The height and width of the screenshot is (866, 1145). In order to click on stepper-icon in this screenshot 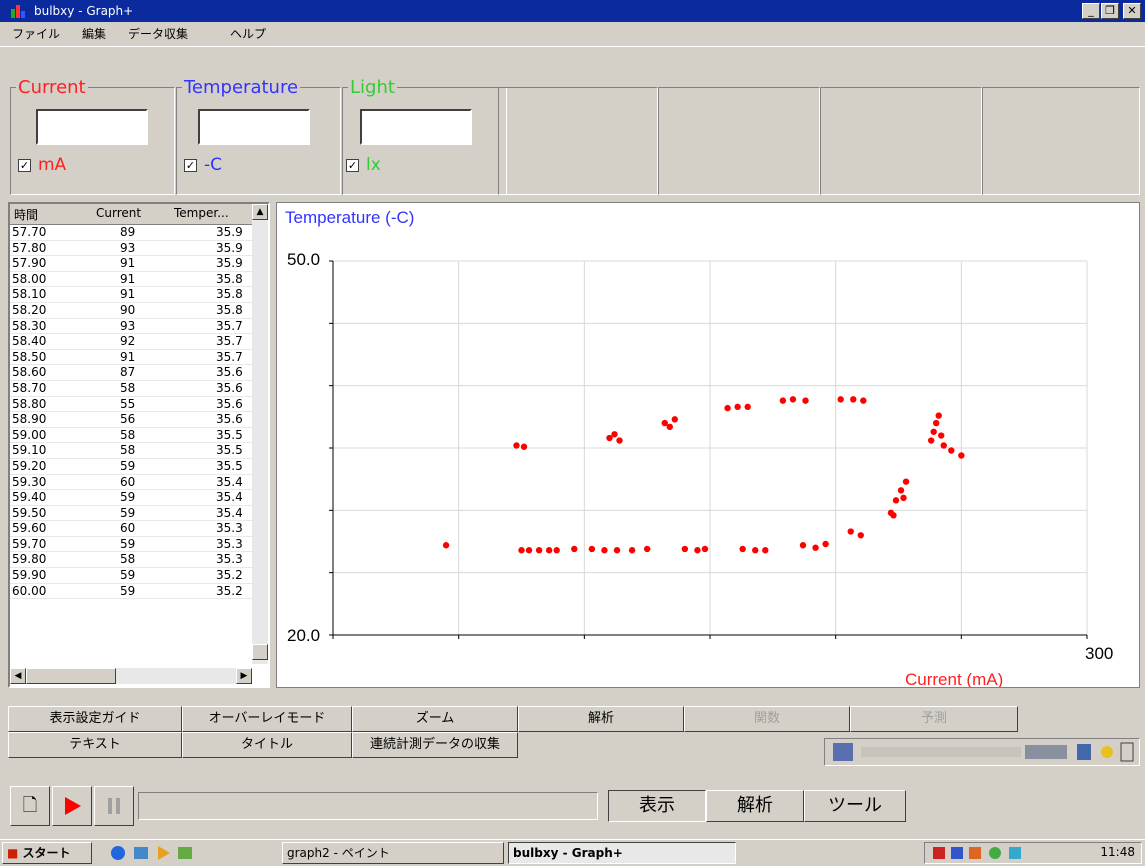, I will do `click(1127, 752)`.